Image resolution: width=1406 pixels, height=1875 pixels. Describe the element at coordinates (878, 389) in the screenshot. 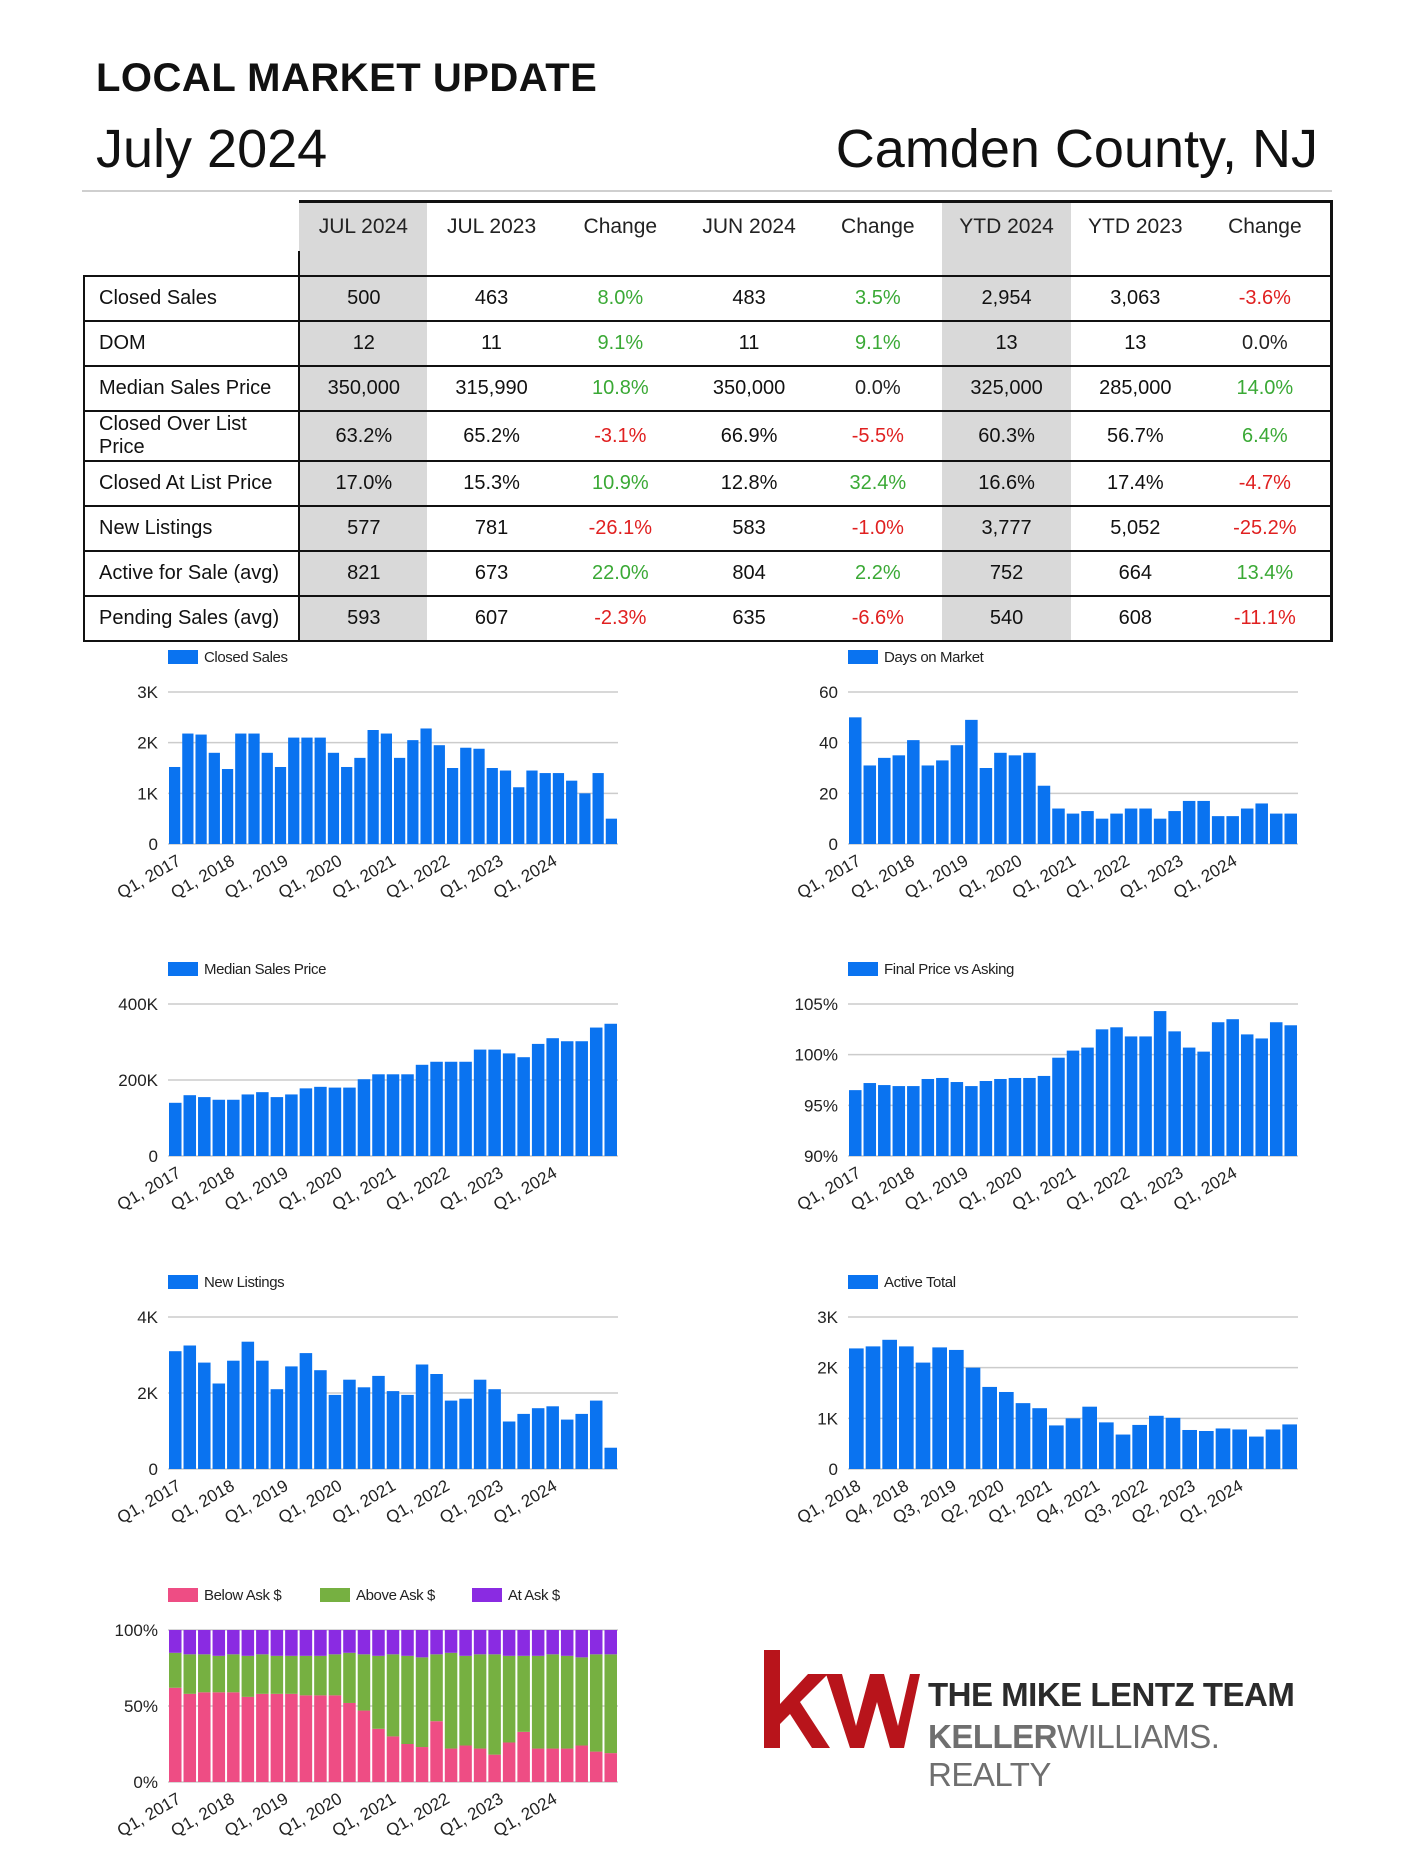

I see `table-cell: 0.0%` at that location.